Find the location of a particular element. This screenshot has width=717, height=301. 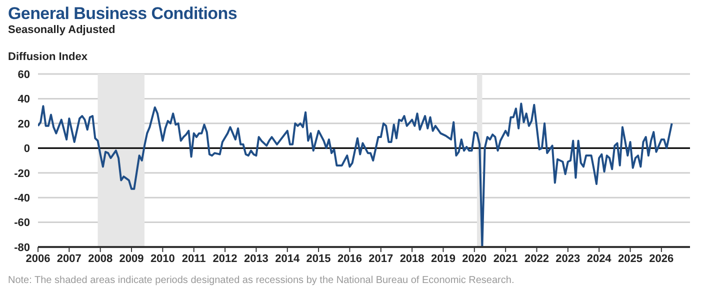

x-tick-label: 2011 is located at coordinates (194, 258).